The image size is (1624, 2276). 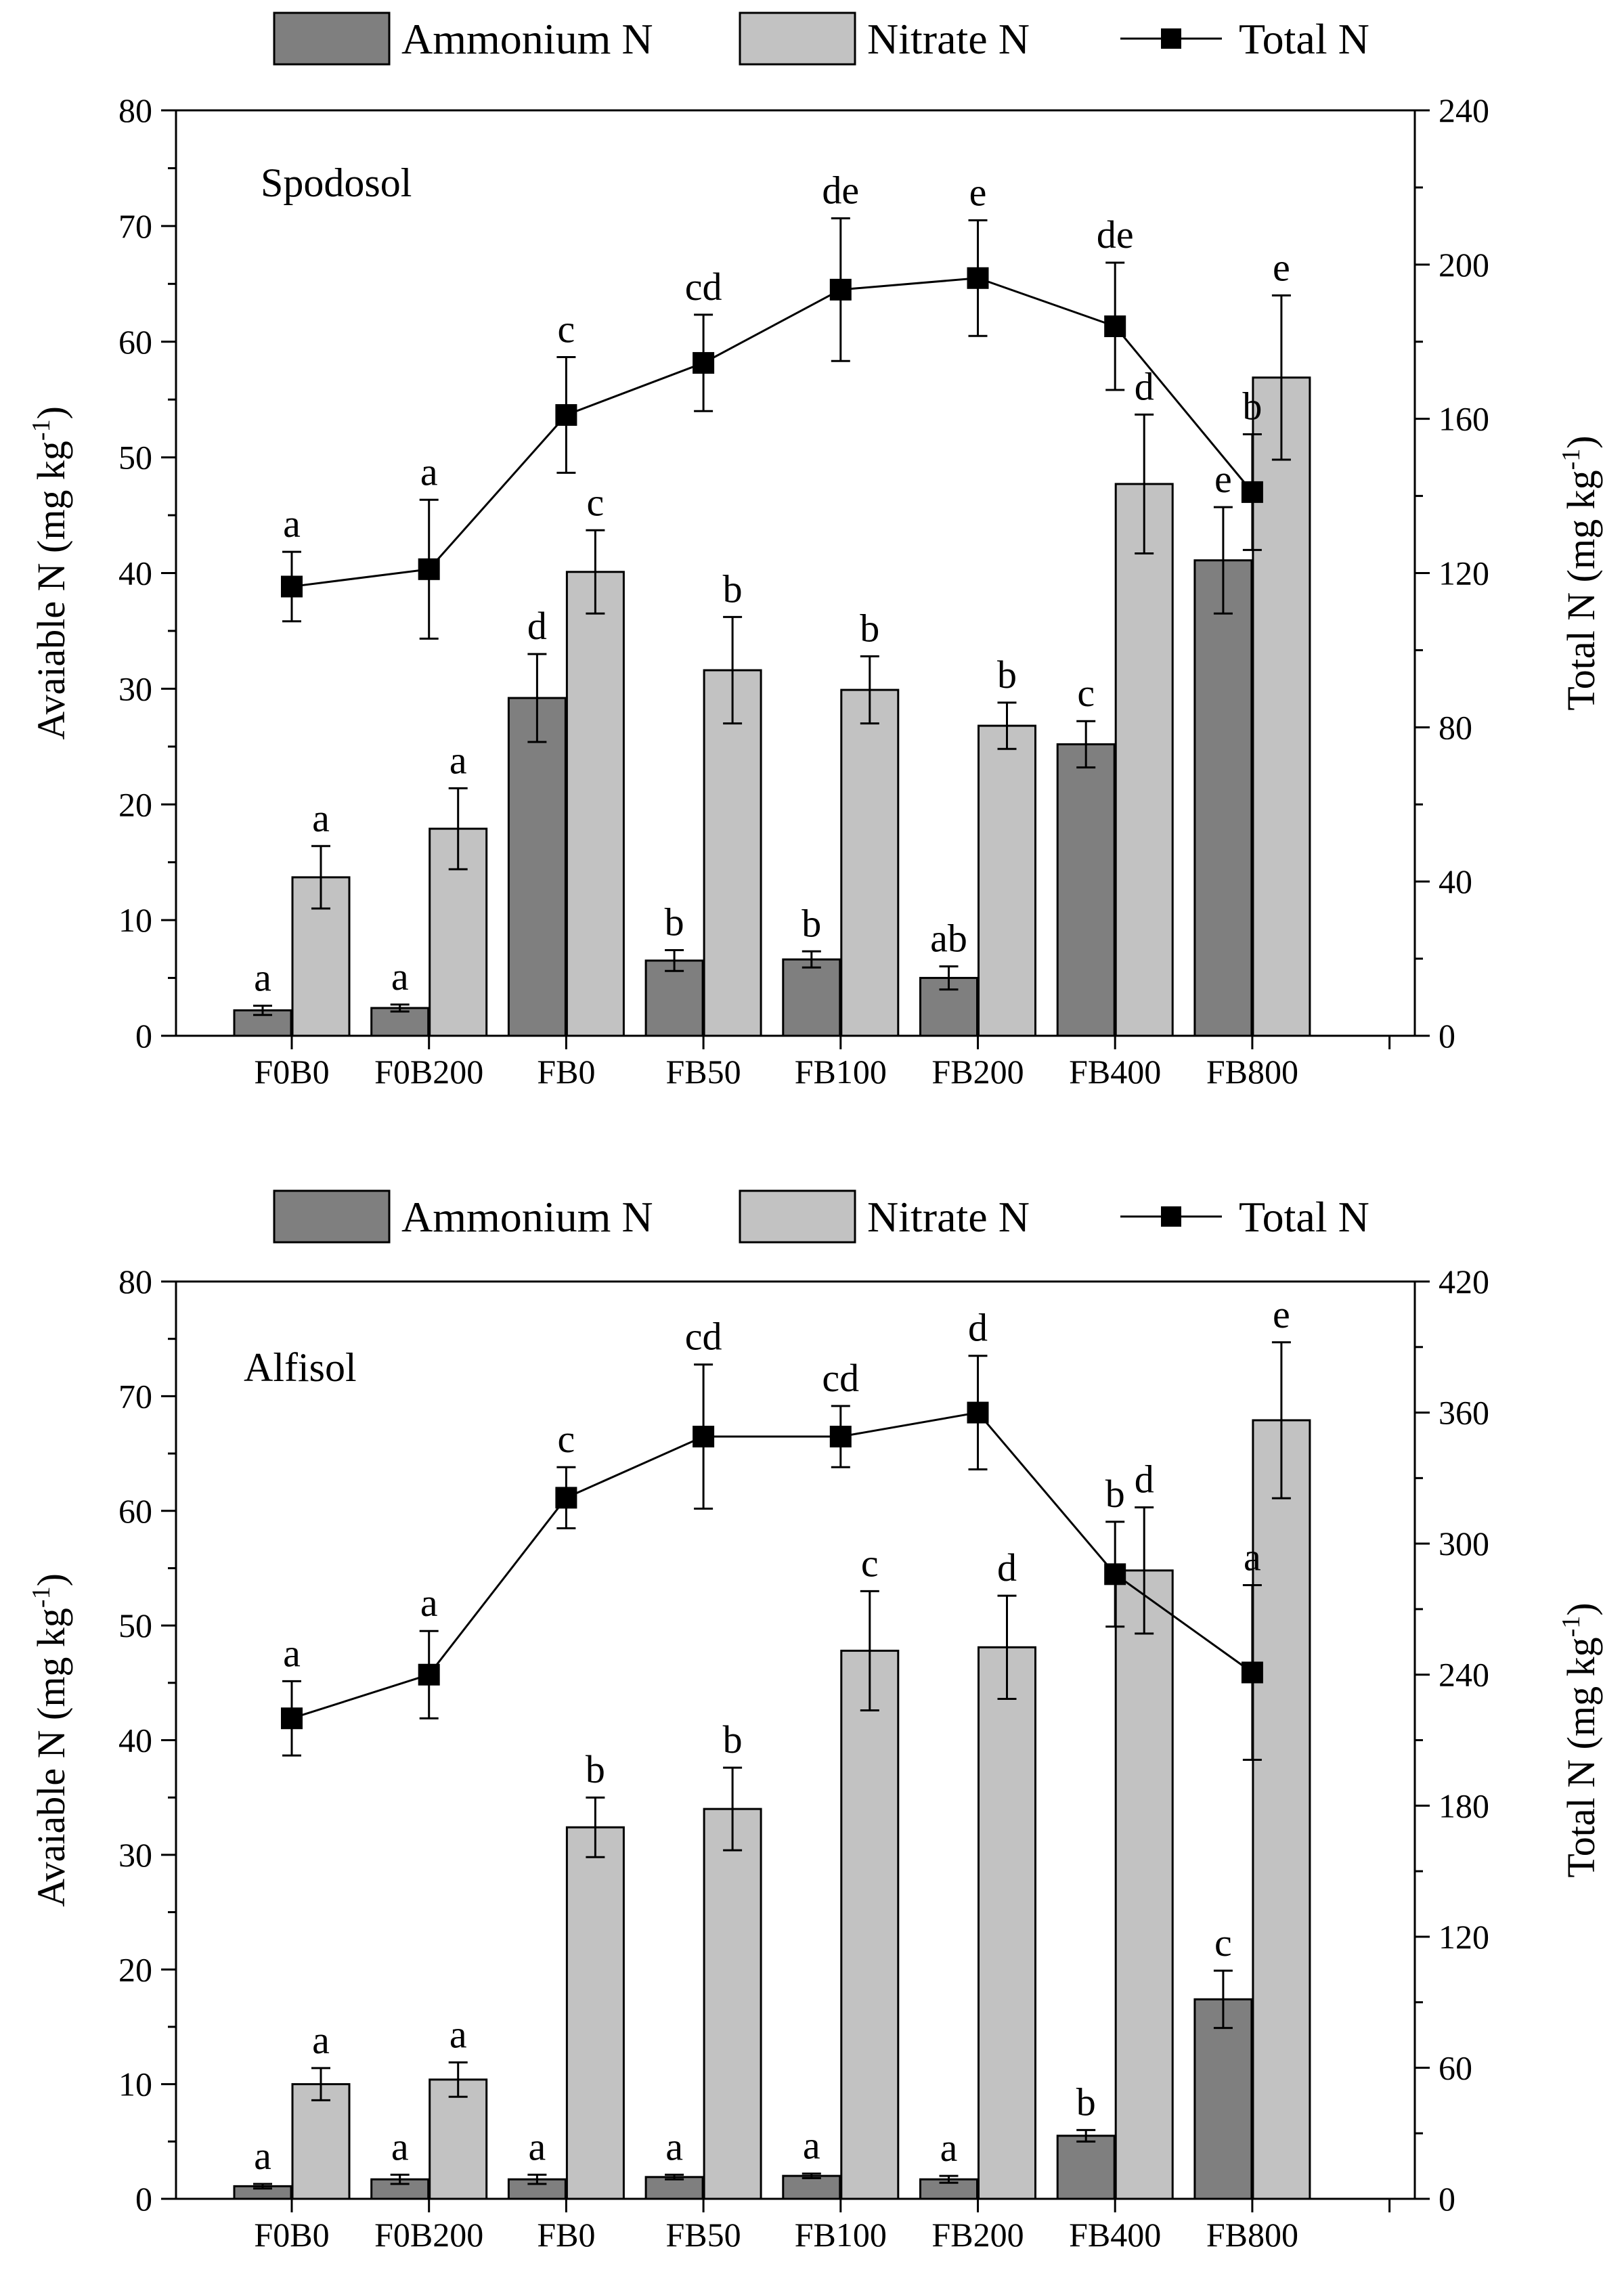 What do you see at coordinates (1464, 265) in the screenshot?
I see `y-right-tick-label: 200` at bounding box center [1464, 265].